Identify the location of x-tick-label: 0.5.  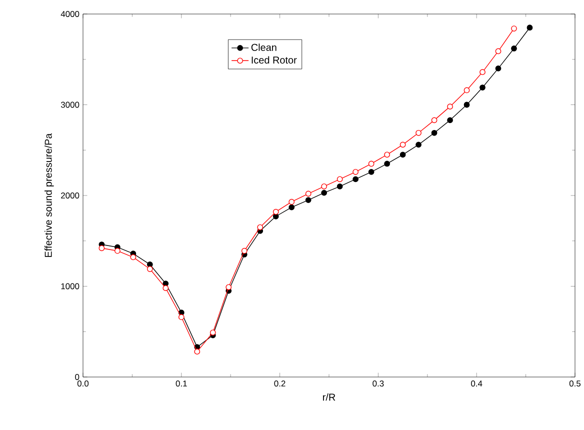
(575, 383).